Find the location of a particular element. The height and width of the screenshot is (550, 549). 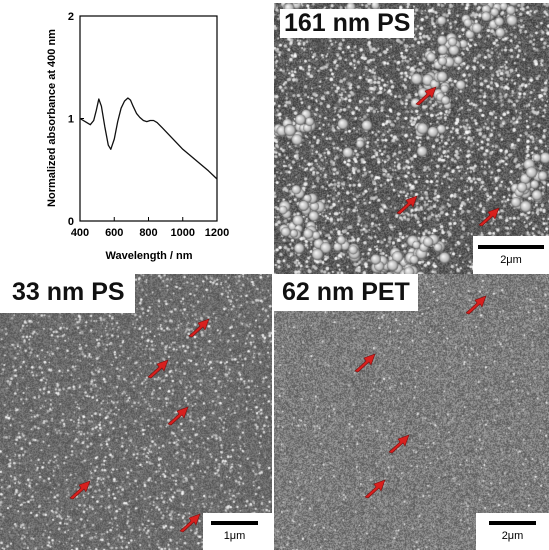

scale-bar-33nm-ps: 1μm is located at coordinates (237, 531).